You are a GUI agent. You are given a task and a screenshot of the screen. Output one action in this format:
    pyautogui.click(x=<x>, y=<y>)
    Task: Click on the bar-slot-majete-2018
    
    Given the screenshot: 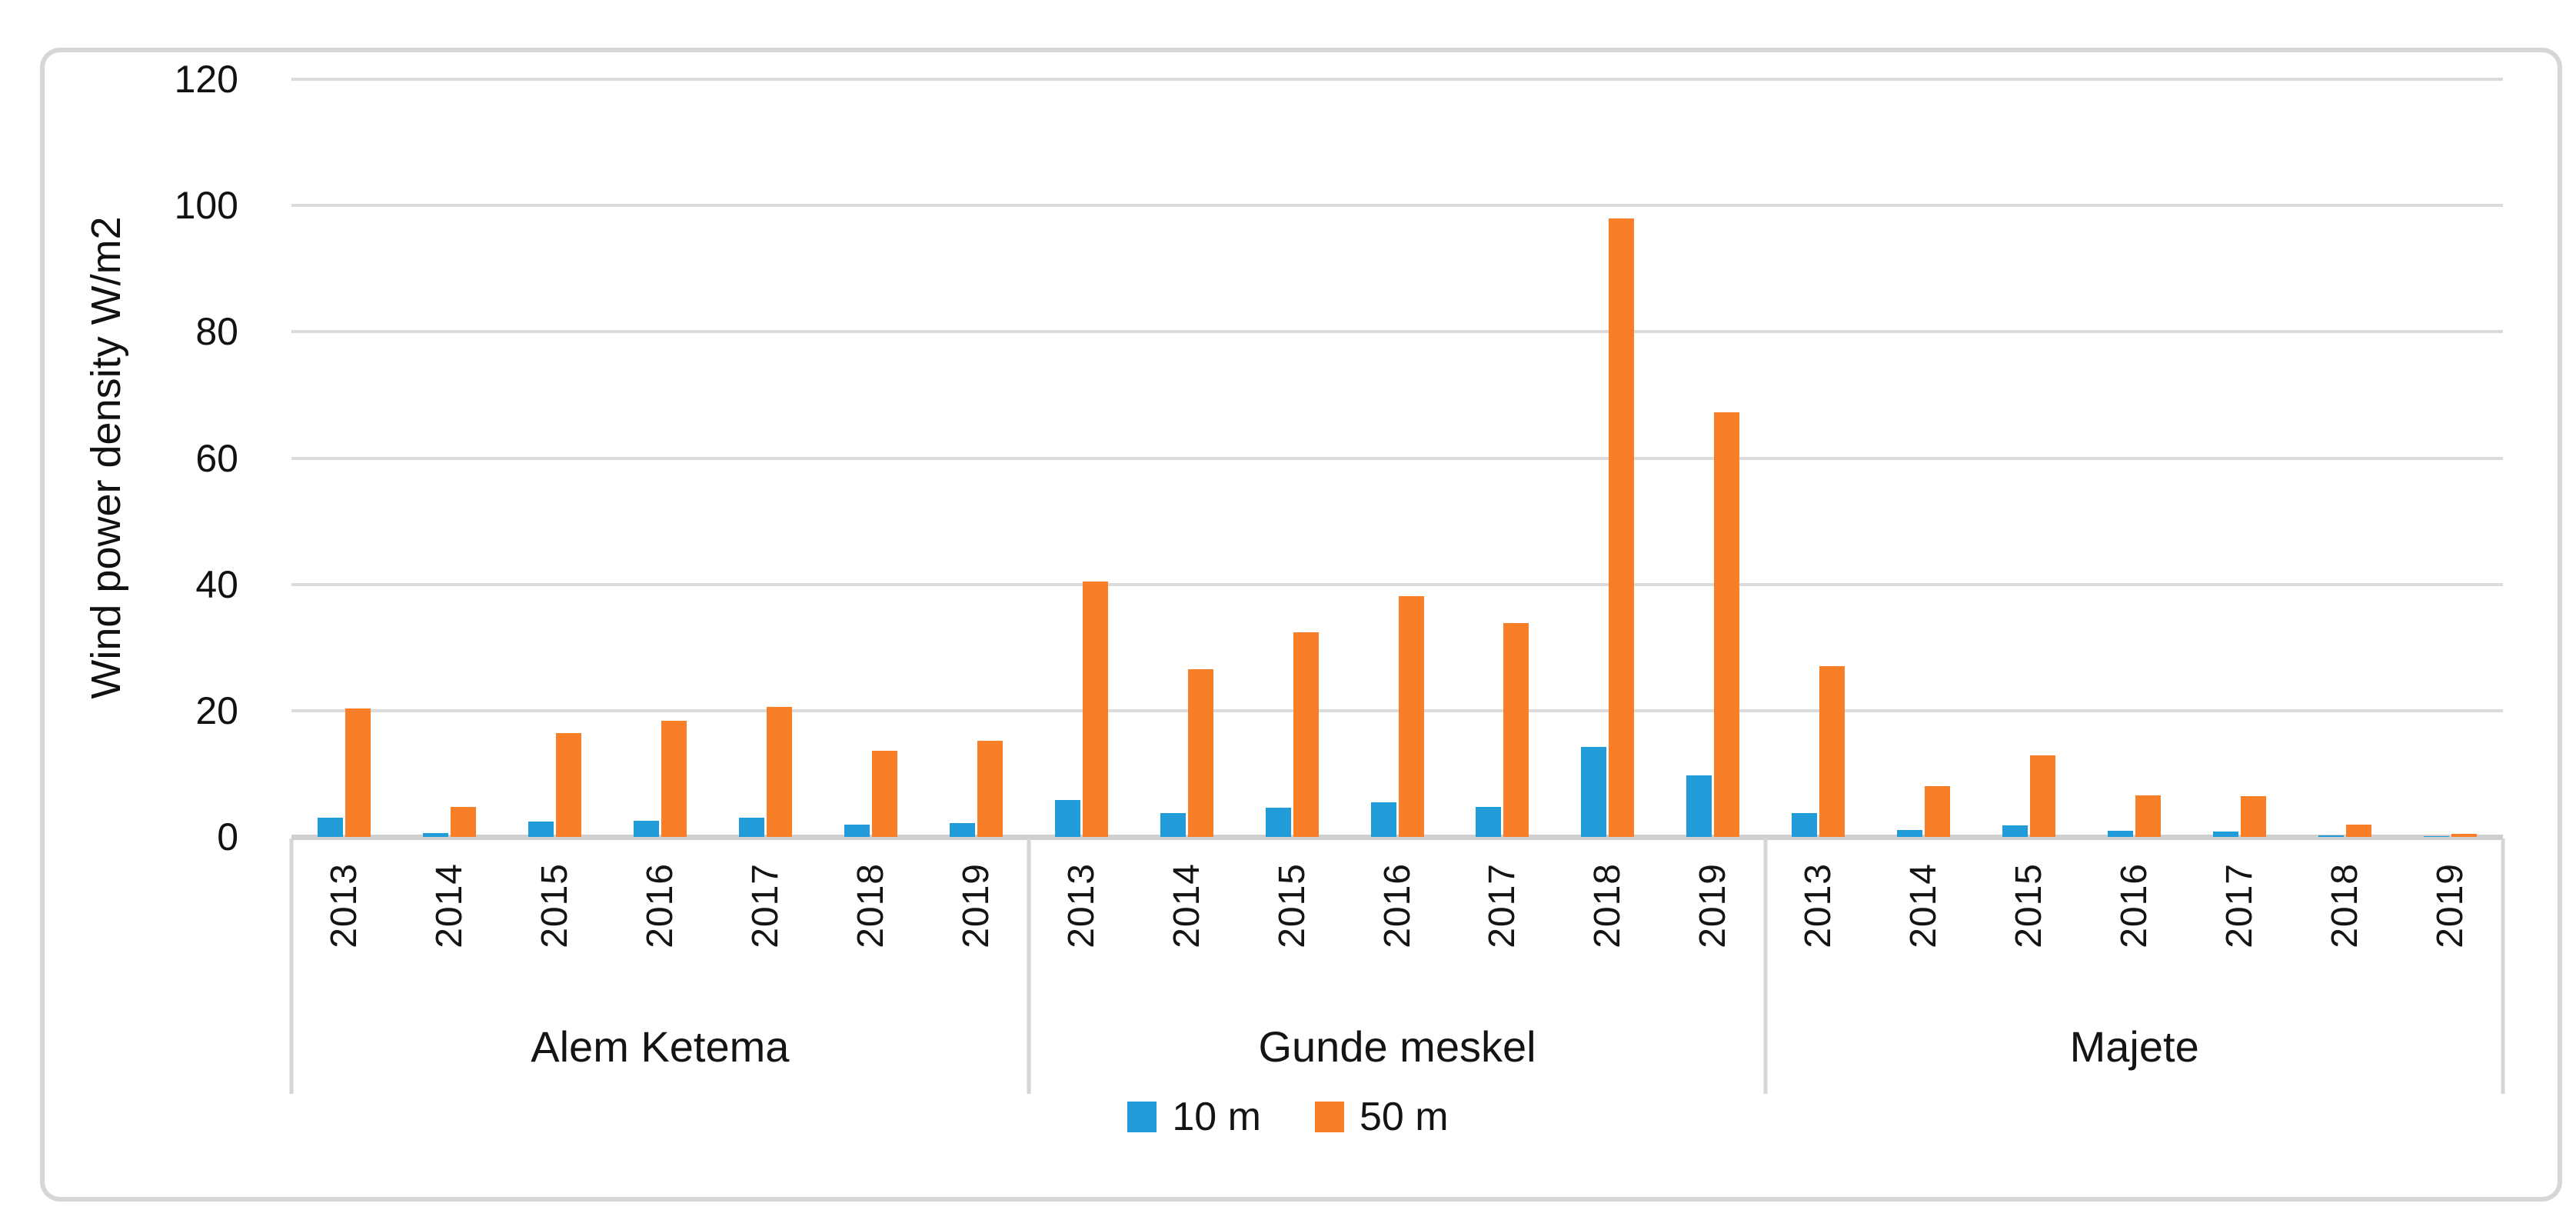 What is the action you would take?
    pyautogui.click(x=2345, y=458)
    